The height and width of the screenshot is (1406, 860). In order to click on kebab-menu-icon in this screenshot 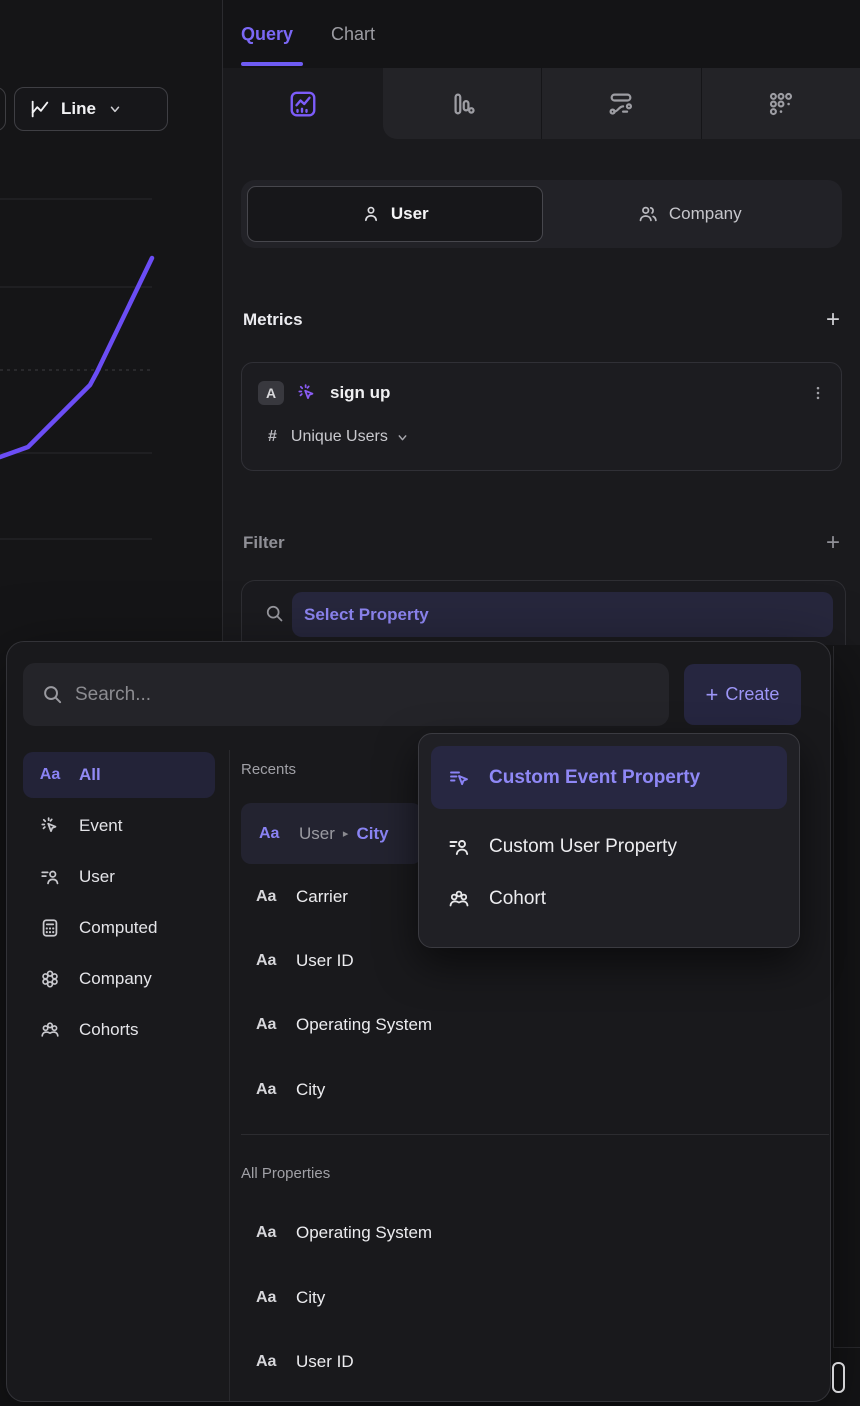, I will do `click(818, 393)`.